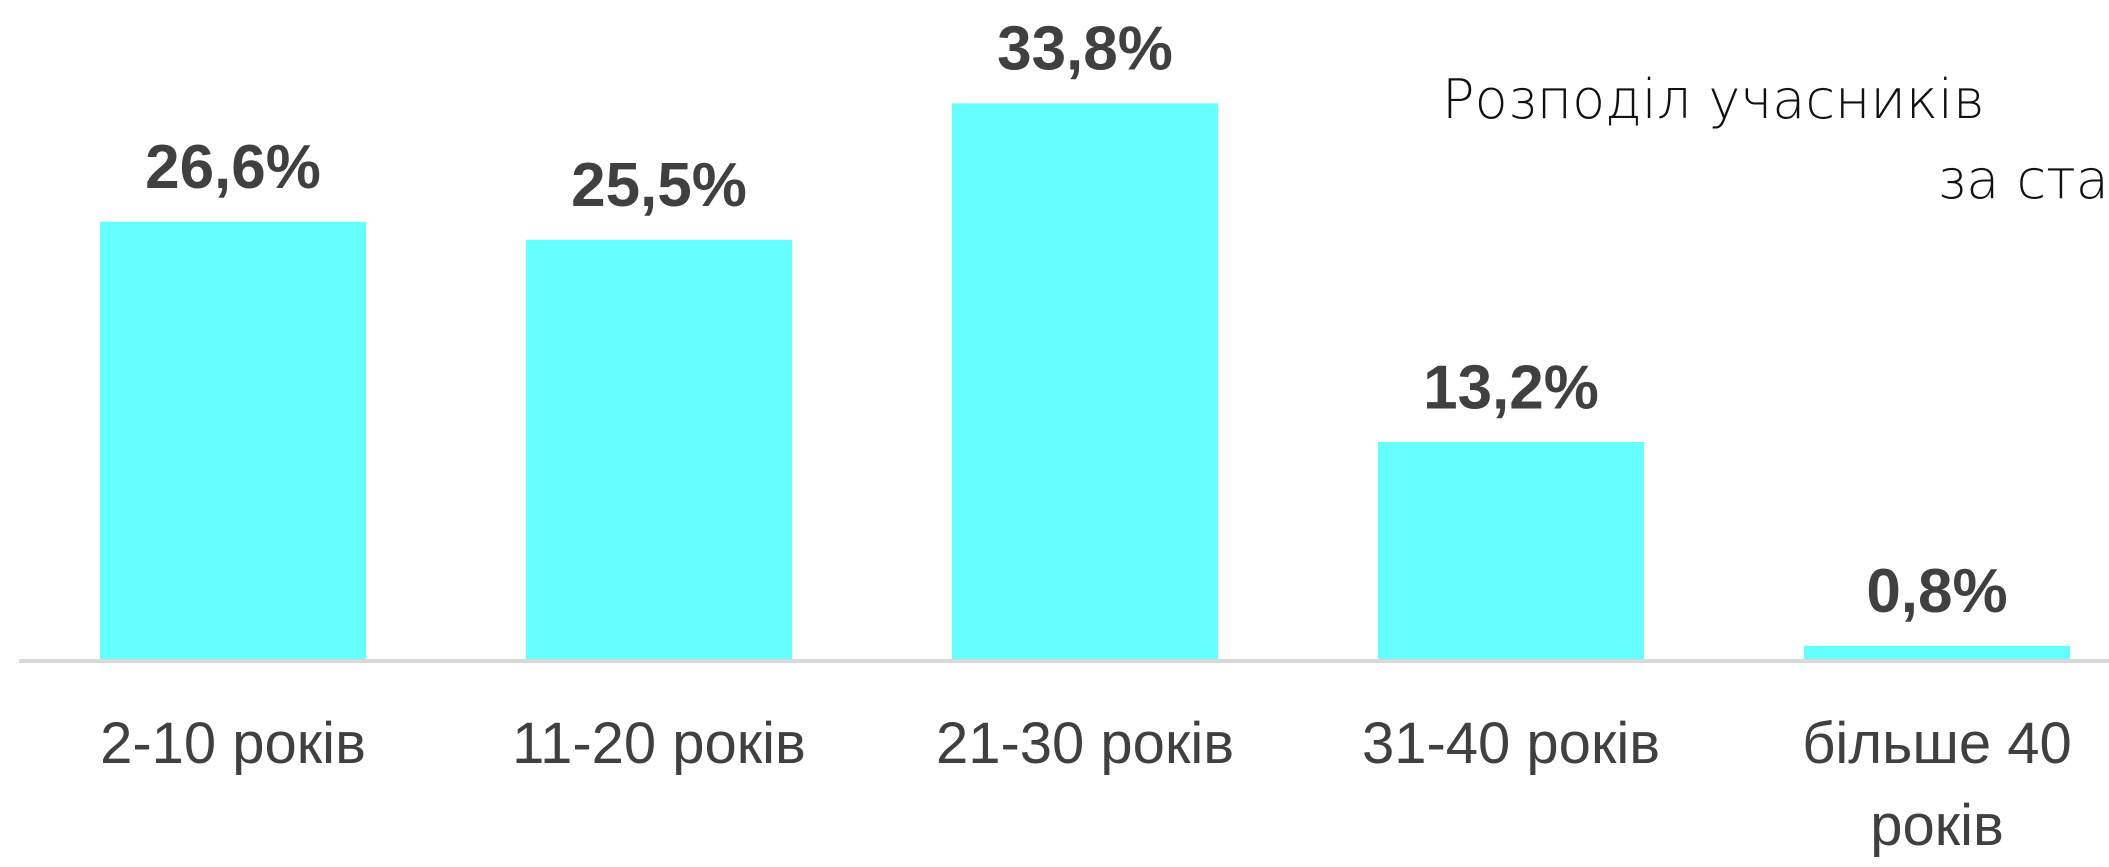 The width and height of the screenshot is (2109, 867). I want to click on data-label: 25,5%, so click(659, 185).